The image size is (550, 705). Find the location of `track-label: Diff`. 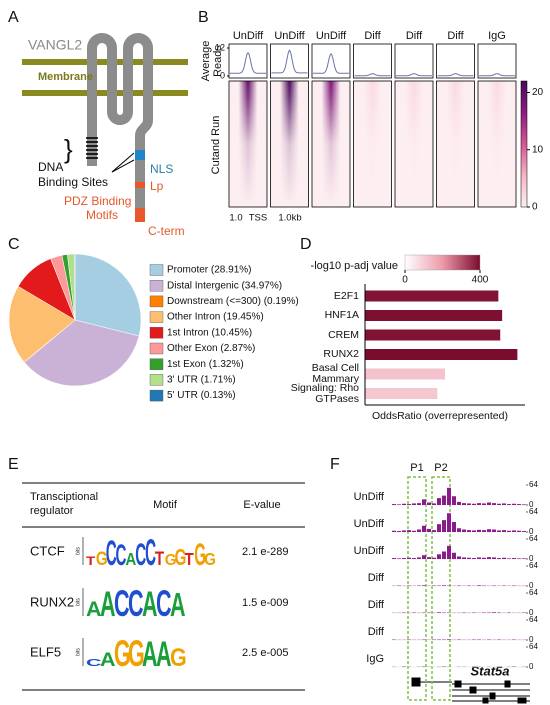

track-label: Diff is located at coordinates (376, 578).